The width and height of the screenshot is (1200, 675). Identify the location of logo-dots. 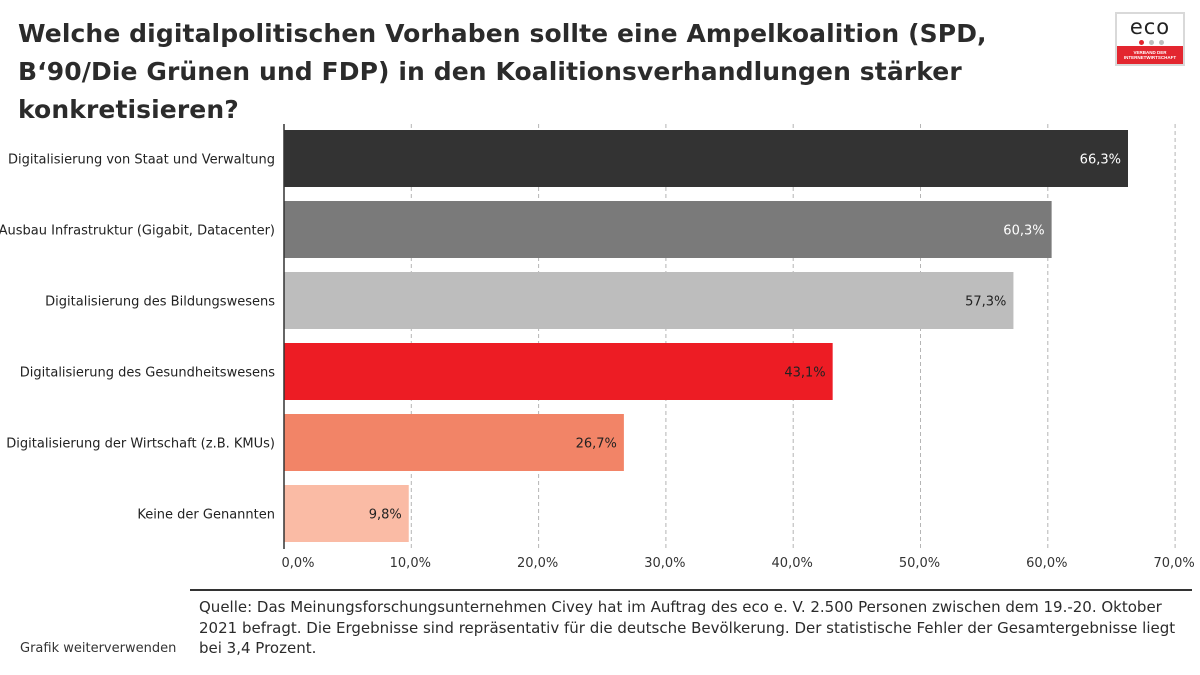
(1152, 43).